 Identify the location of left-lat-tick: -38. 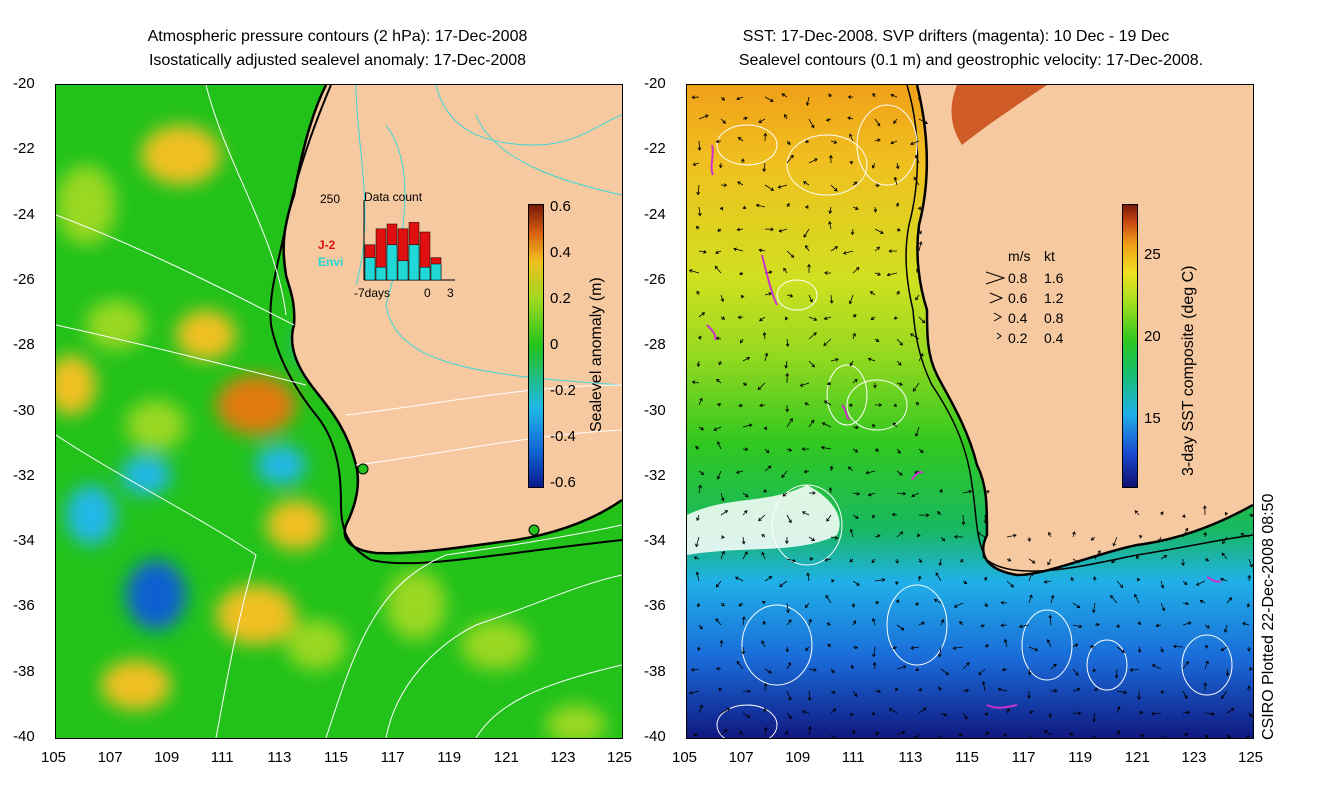
(24, 671).